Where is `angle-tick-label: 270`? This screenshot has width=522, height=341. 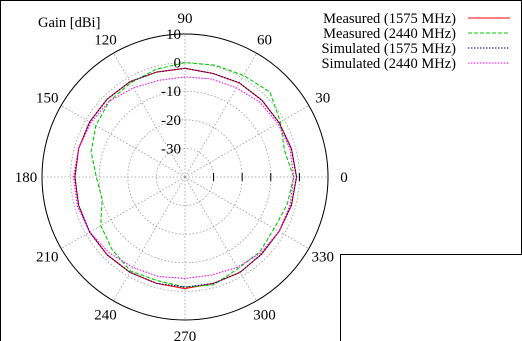 angle-tick-label: 270 is located at coordinates (185, 335).